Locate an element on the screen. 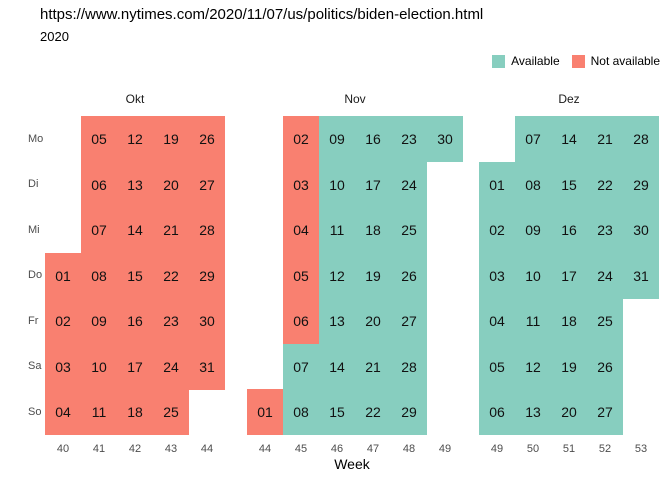  week-label: 48 is located at coordinates (409, 449).